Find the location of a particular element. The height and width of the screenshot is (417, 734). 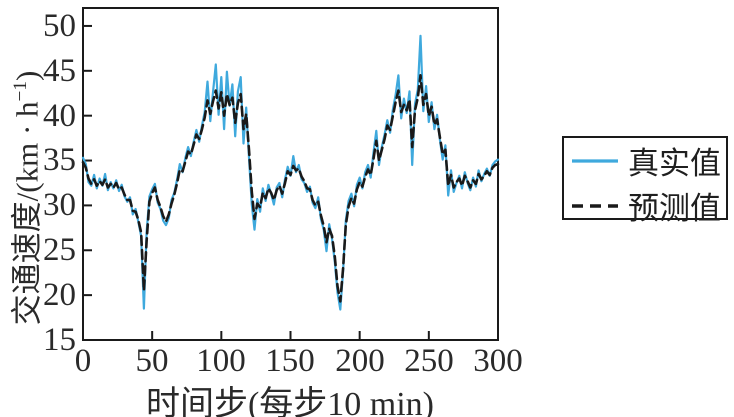

y-tick-label: 50 is located at coordinates (59, 26).